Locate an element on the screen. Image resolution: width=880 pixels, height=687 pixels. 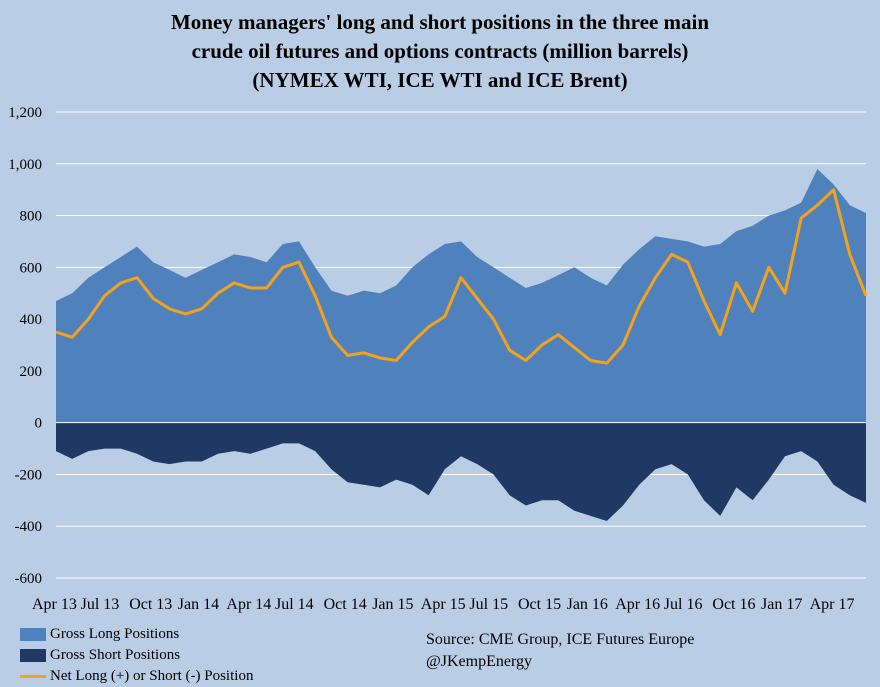
y-tick-label-6: 600 is located at coordinates (31, 268).